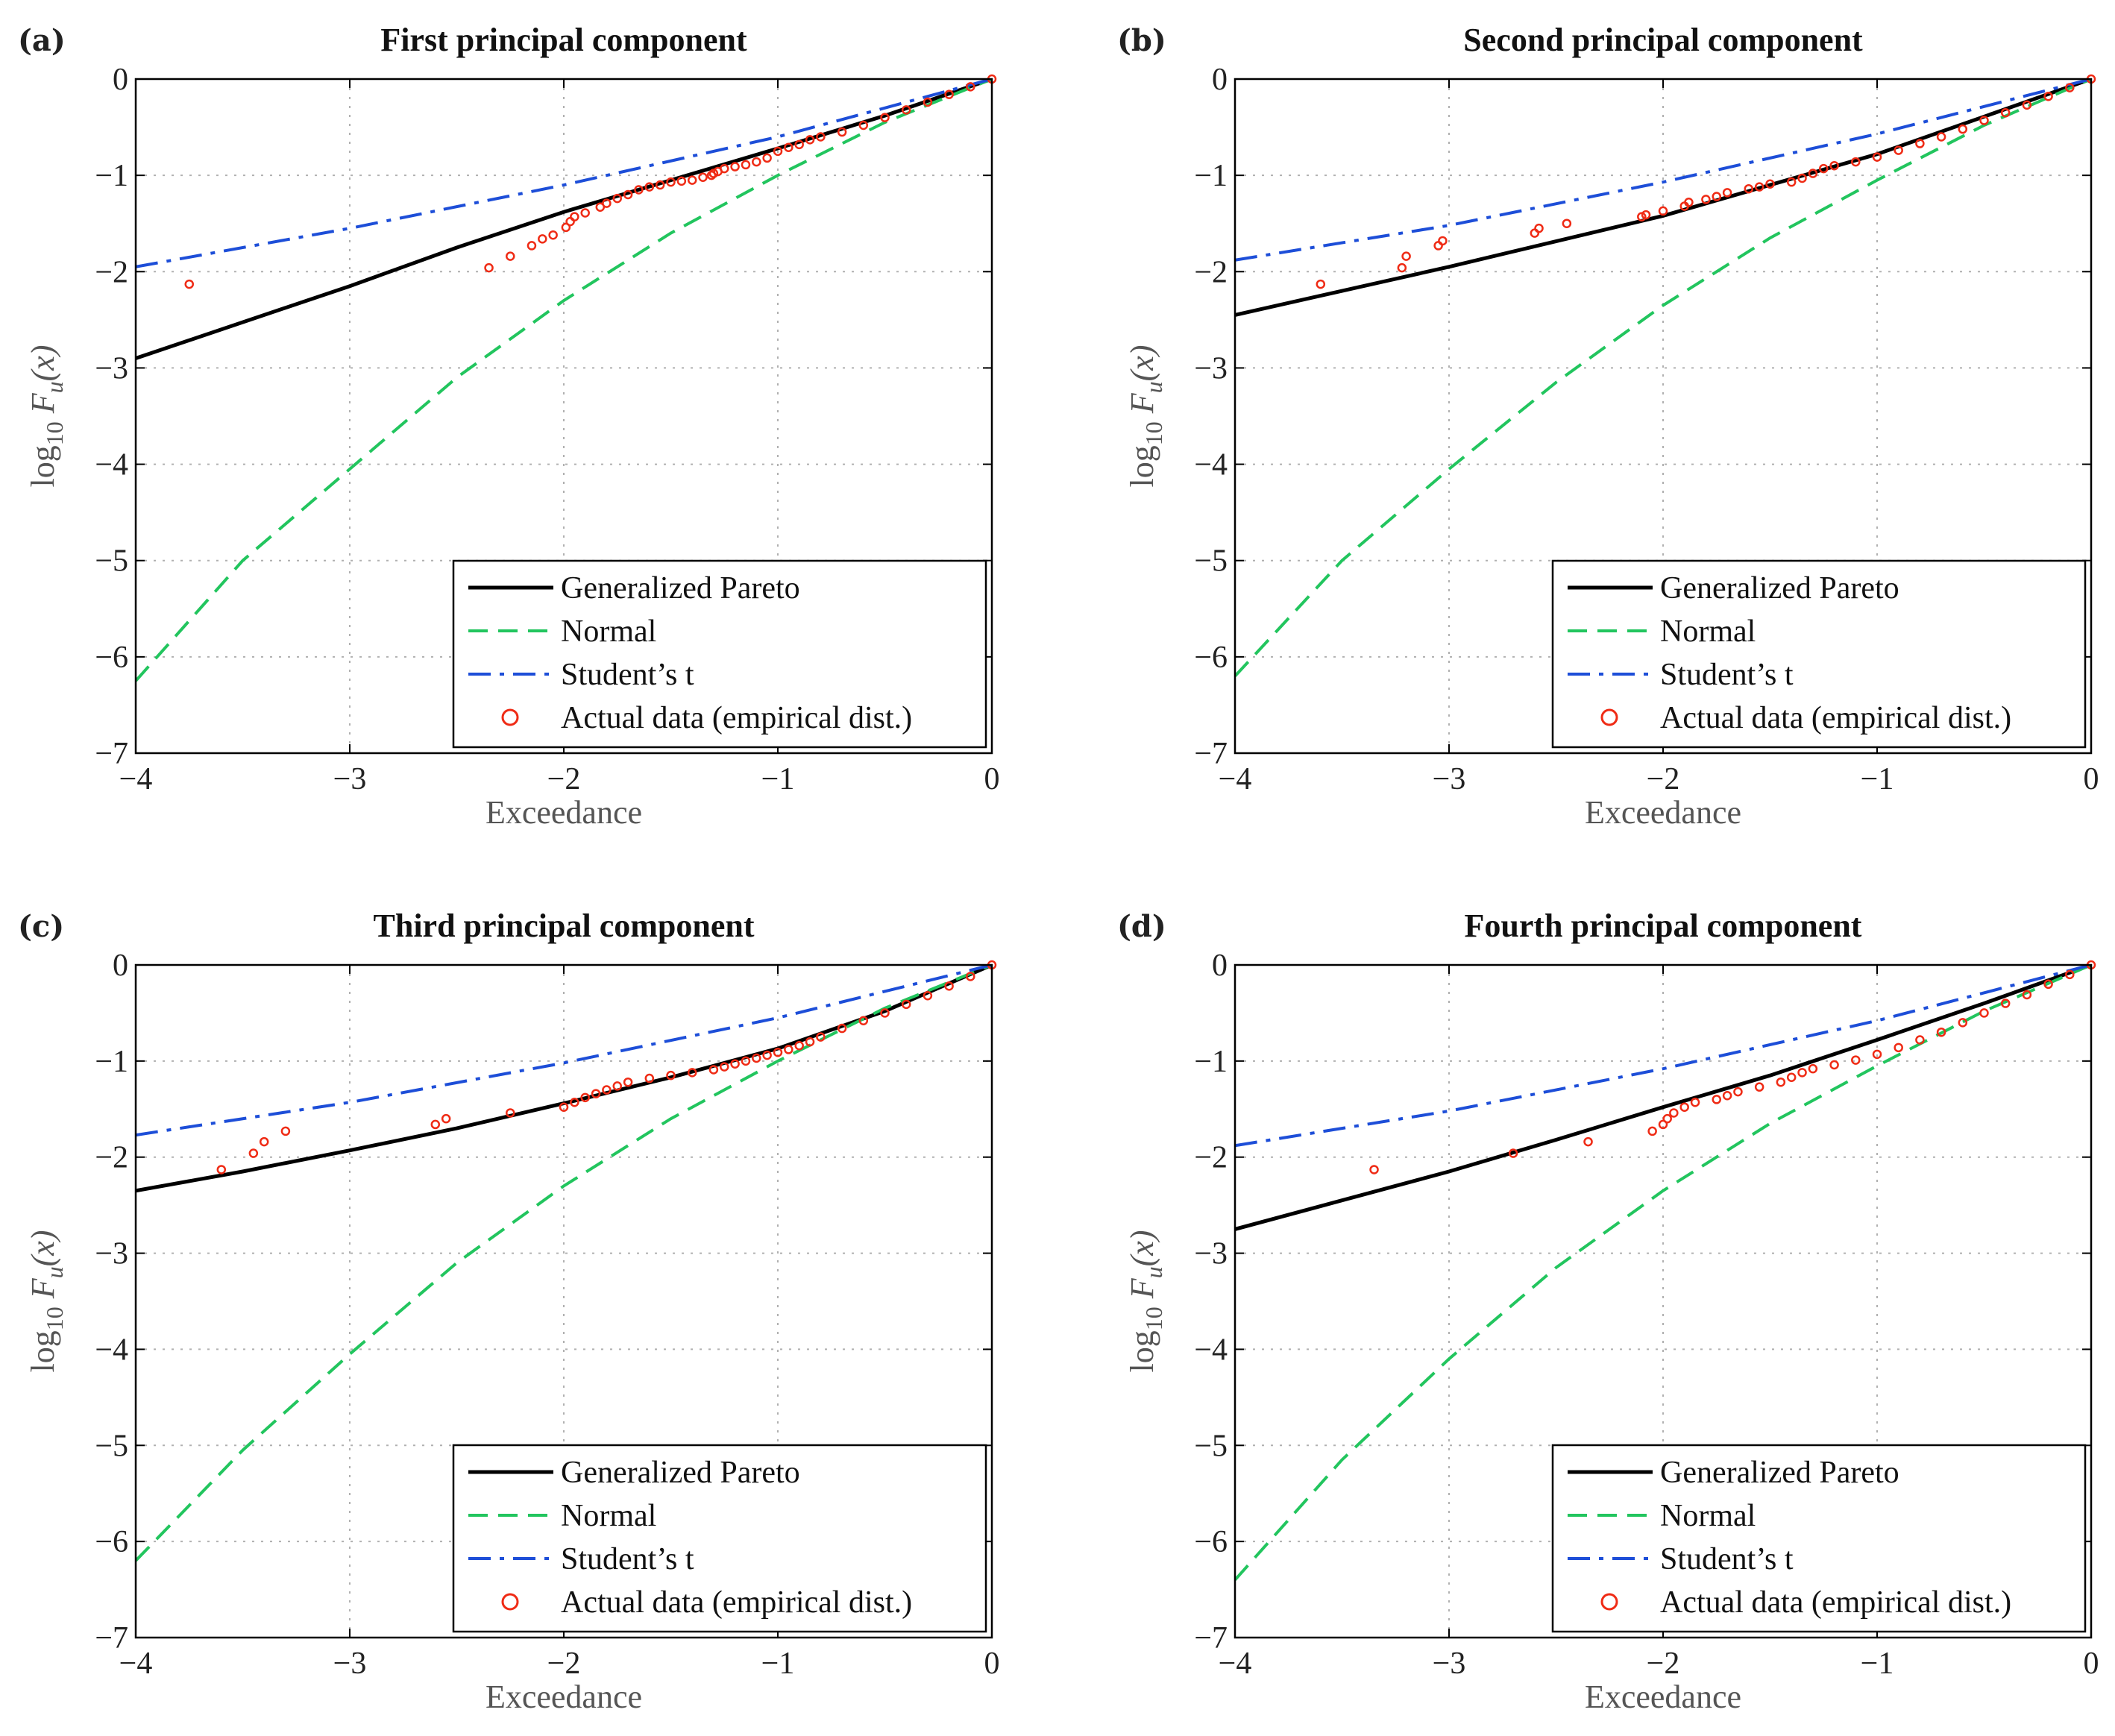 Image resolution: width=2115 pixels, height=1736 pixels. I want to click on y-tick-label: −6, so click(111, 1542).